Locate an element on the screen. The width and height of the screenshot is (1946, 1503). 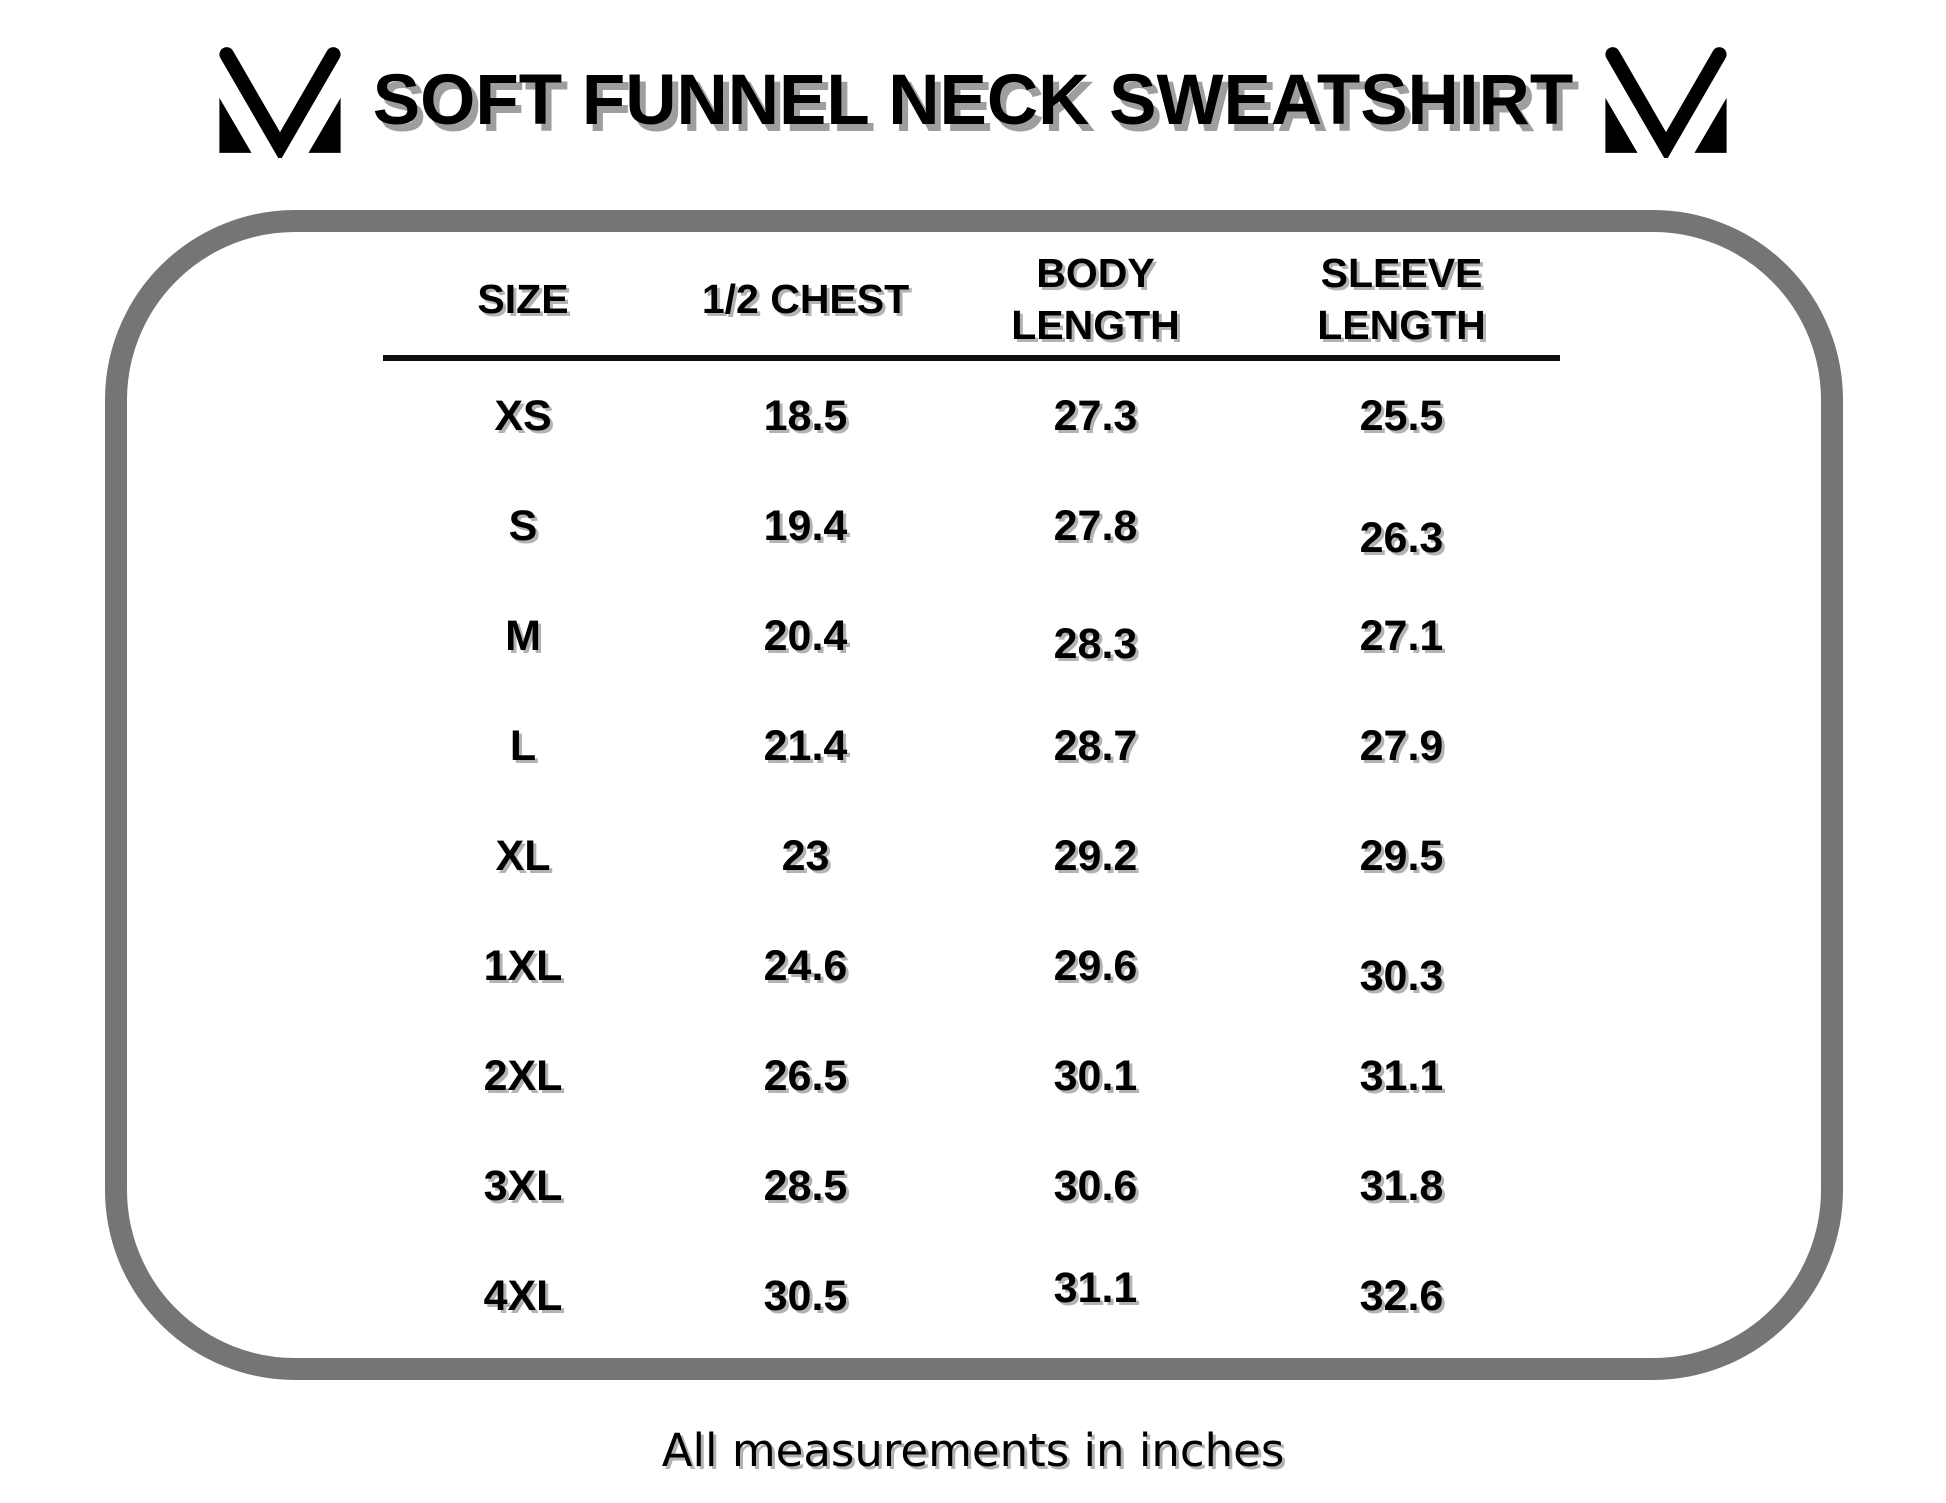
cell-sleeve-length: 32.6 is located at coordinates (1401, 1295).